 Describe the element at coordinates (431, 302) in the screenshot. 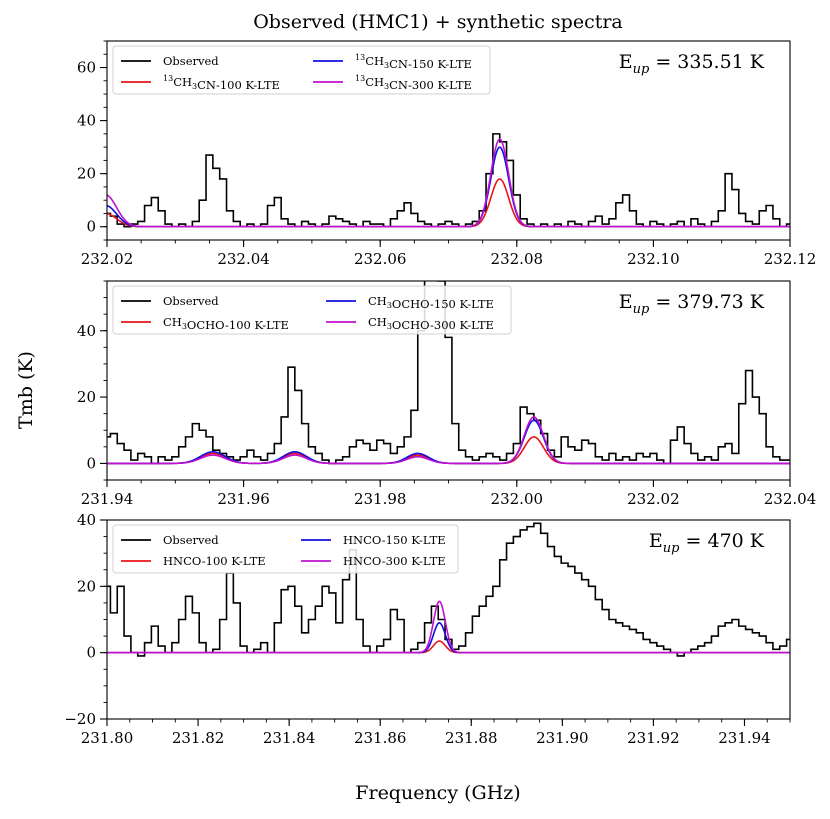

I see `legend-label-t150: CH3OCHO-150 K-LTE` at that location.